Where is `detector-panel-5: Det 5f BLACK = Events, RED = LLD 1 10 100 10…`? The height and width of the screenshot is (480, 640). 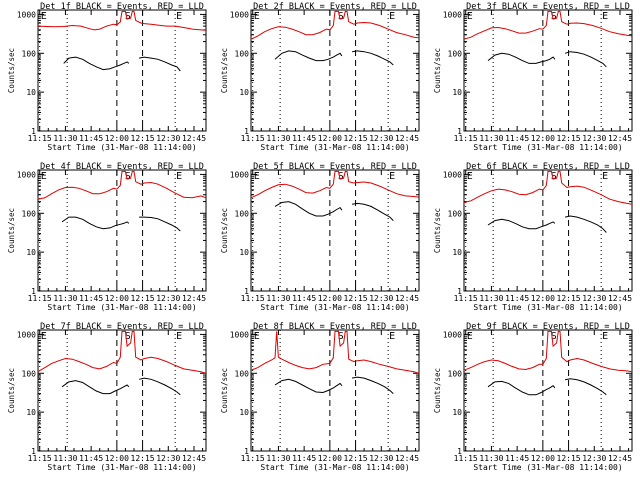 detector-panel-5: Det 5f BLACK = Events, RED = LLD 1 10 100 10… is located at coordinates (320, 237).